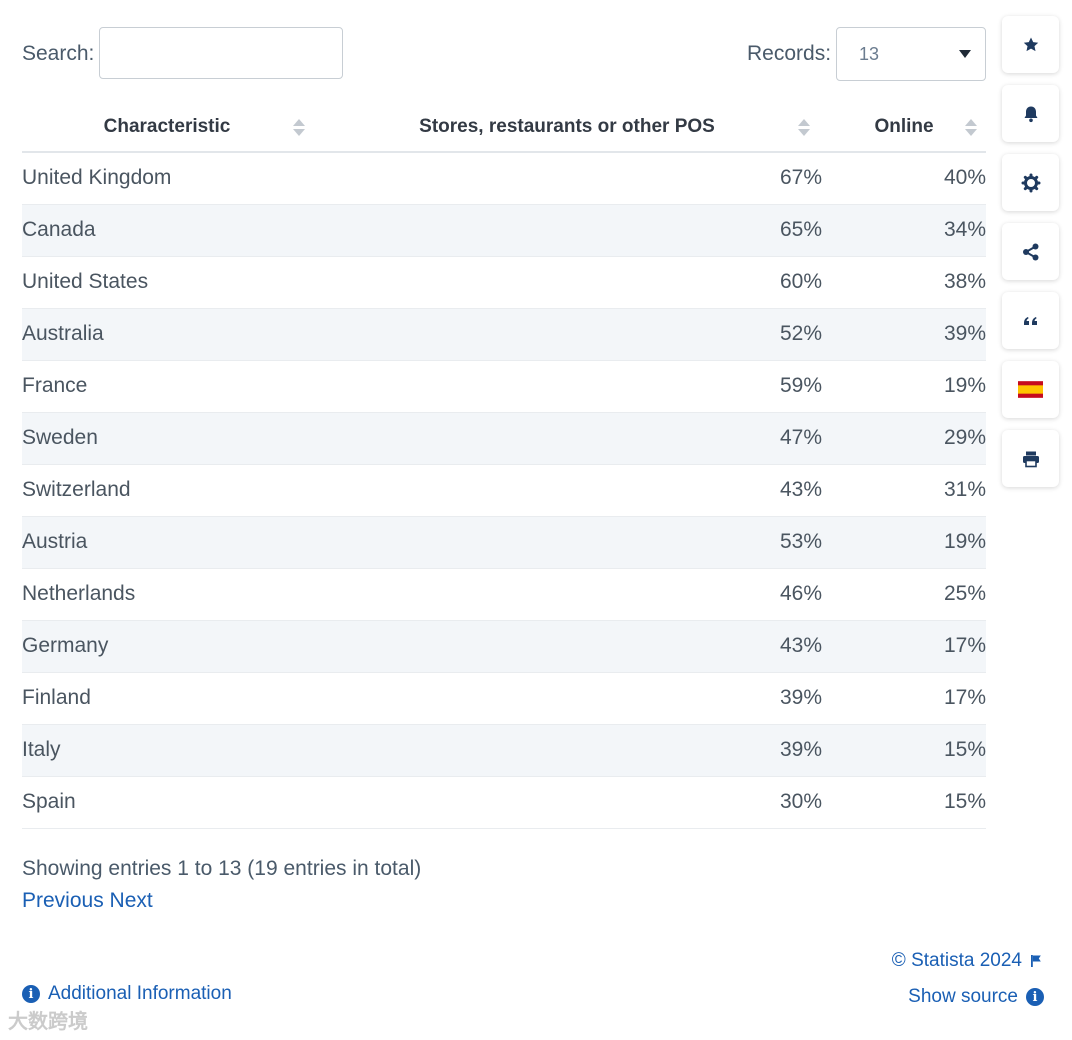  What do you see at coordinates (911, 54) in the screenshot?
I see `records-select: 13` at bounding box center [911, 54].